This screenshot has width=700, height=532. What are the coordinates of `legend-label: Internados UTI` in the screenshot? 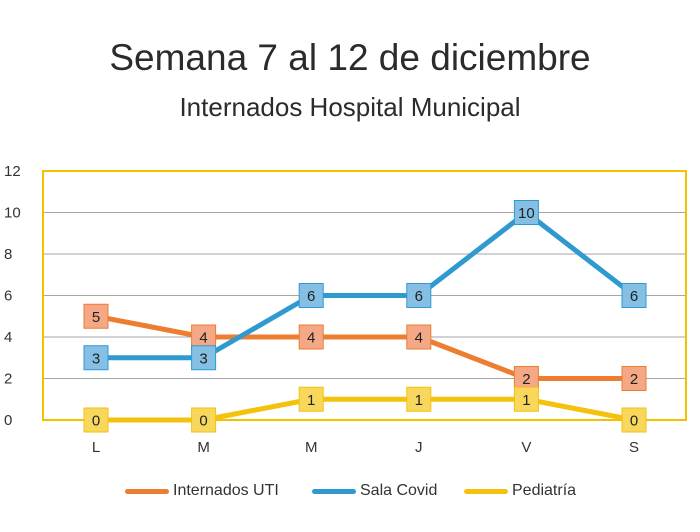 It's located at (226, 490).